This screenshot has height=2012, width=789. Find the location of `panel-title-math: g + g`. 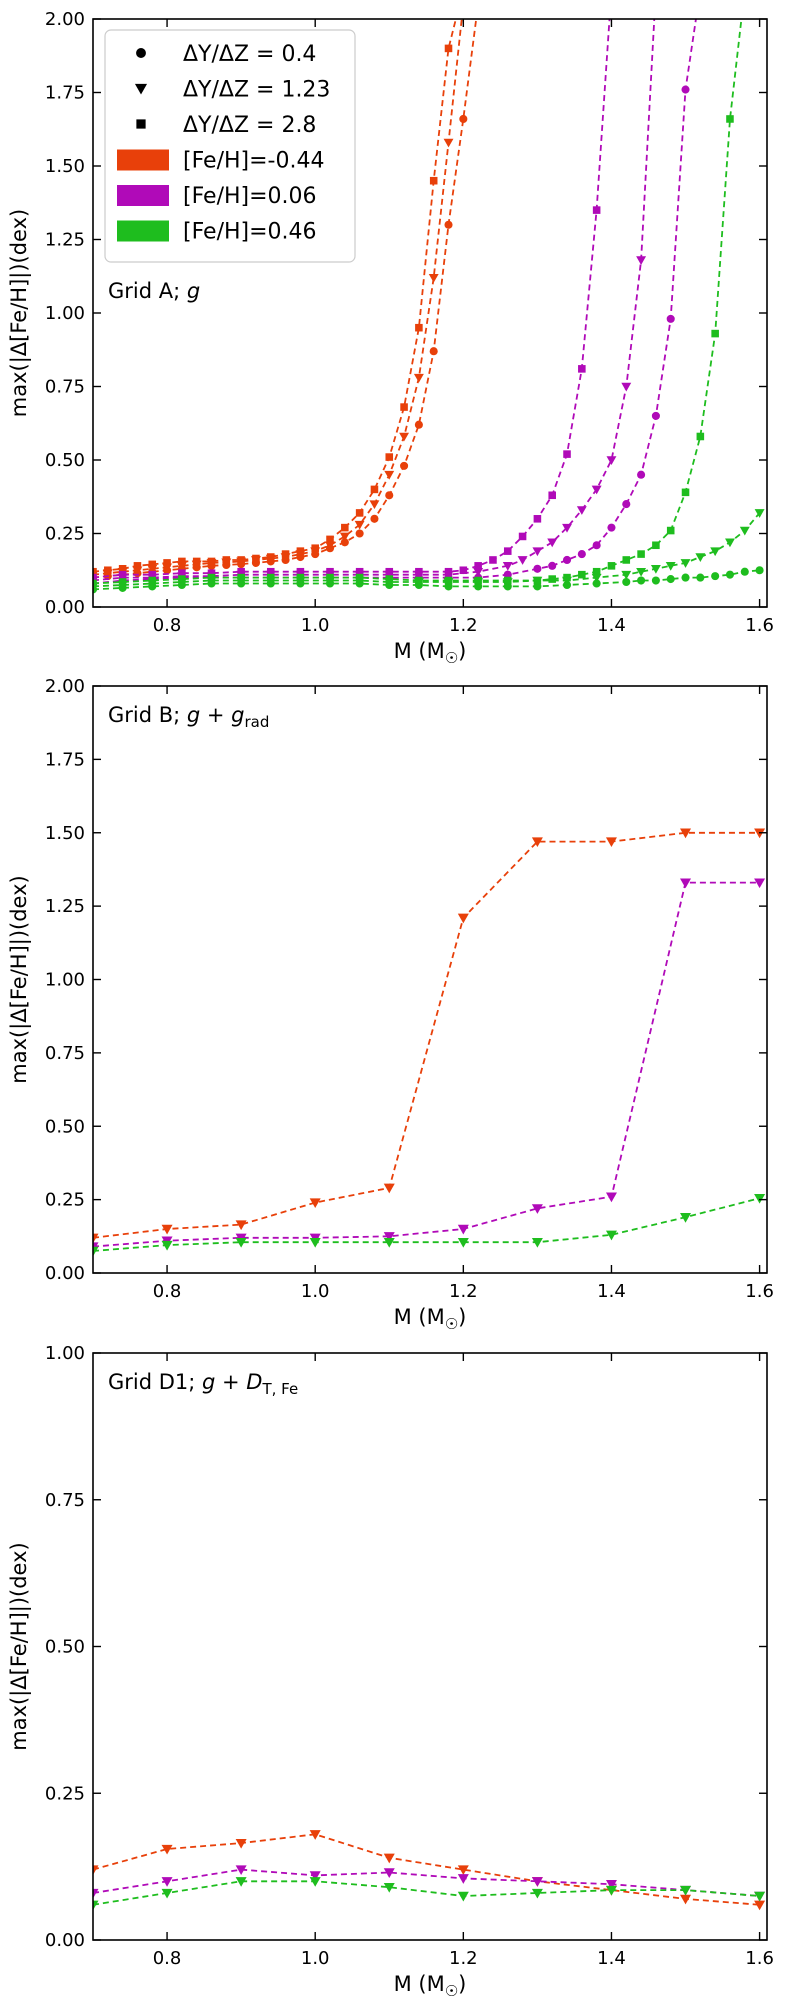

panel-title-math: g + g is located at coordinates (216, 715).